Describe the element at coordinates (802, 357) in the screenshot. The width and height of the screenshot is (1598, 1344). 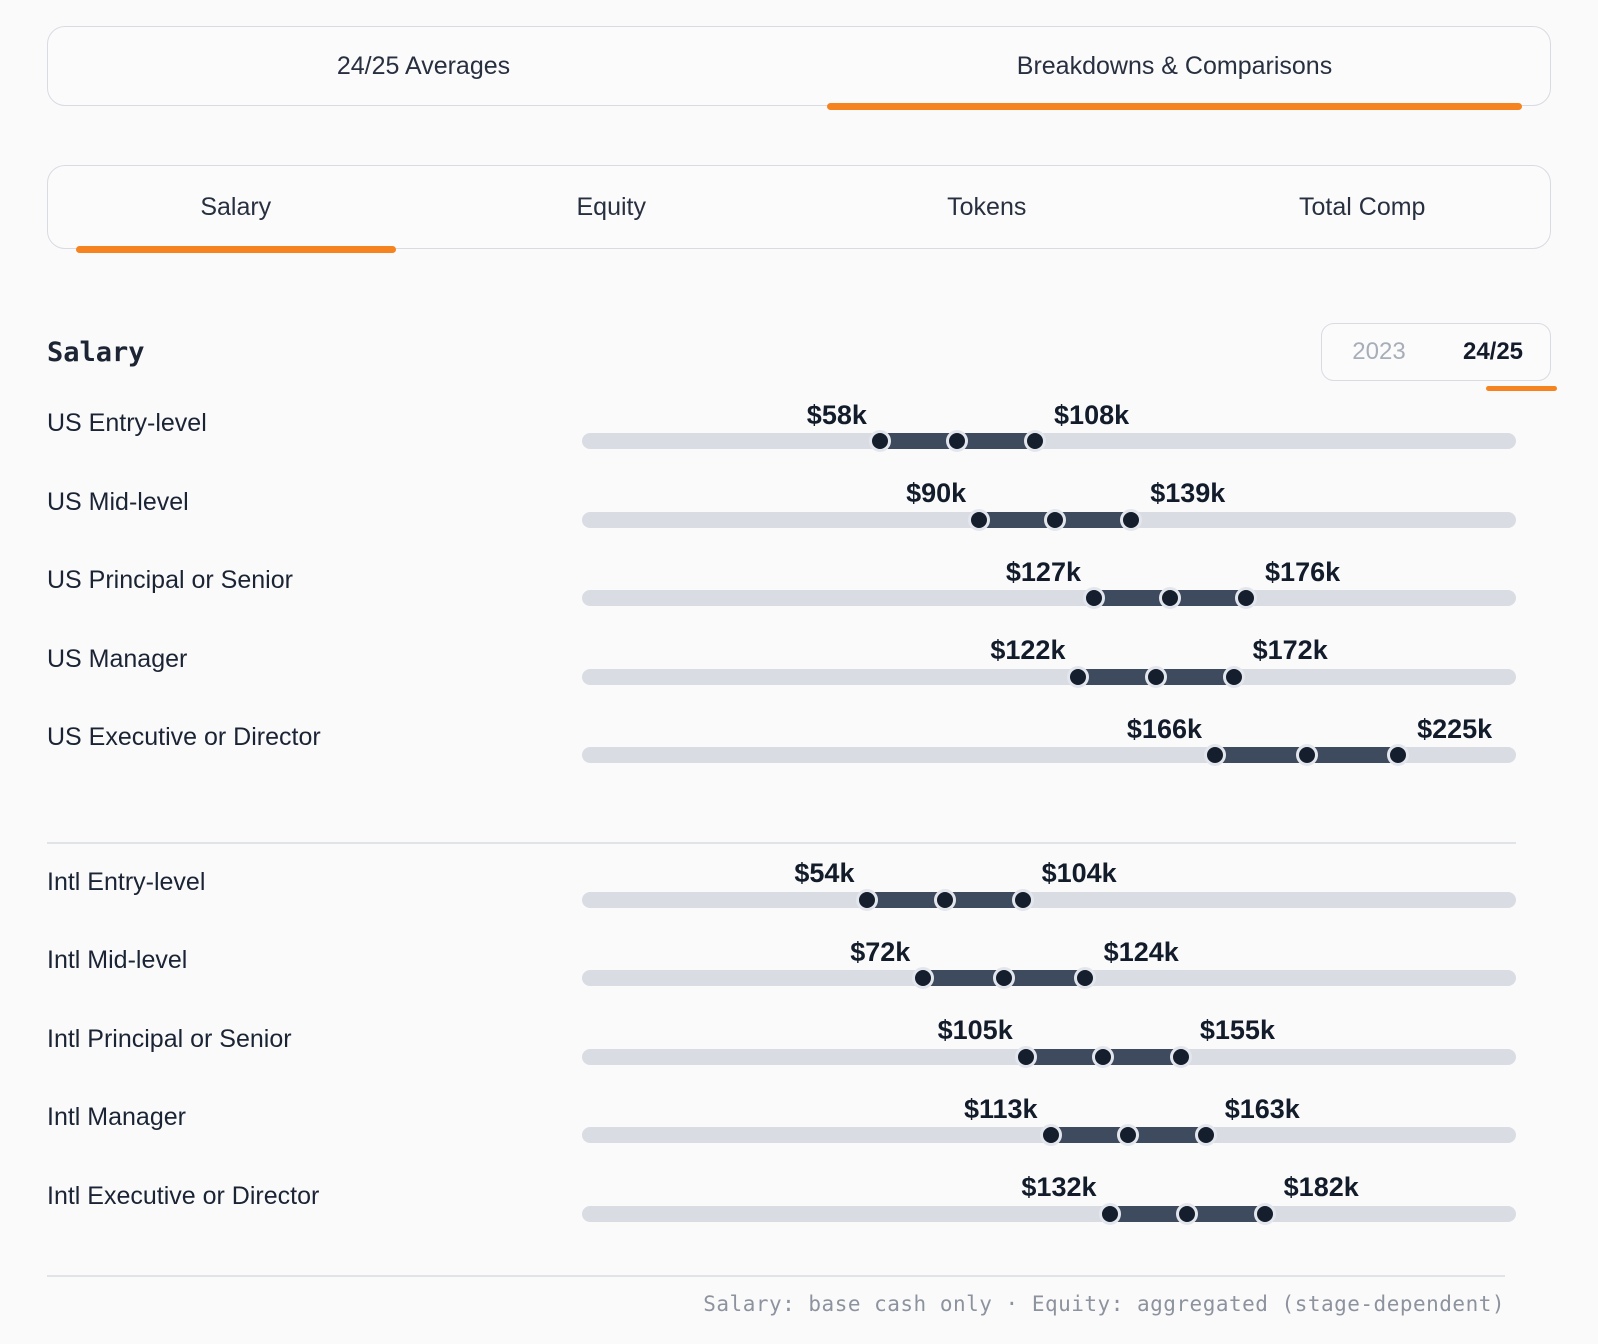
I see `section-header: Salary 2023 24/25` at that location.